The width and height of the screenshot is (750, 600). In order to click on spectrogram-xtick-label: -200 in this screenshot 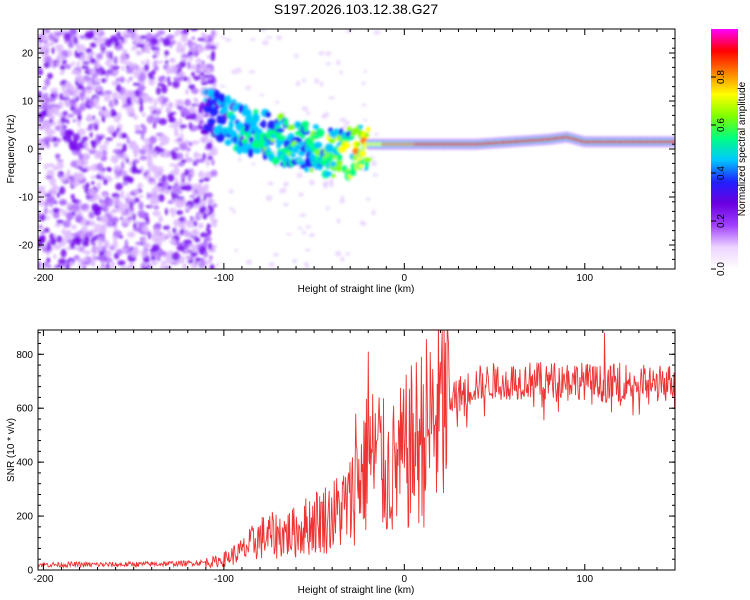, I will do `click(43, 278)`.